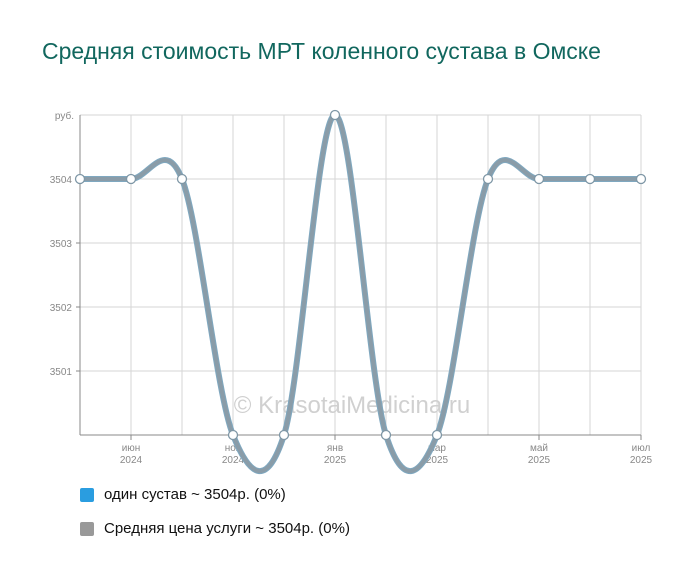  What do you see at coordinates (539, 448) in the screenshot?
I see `x-tick-month: май` at bounding box center [539, 448].